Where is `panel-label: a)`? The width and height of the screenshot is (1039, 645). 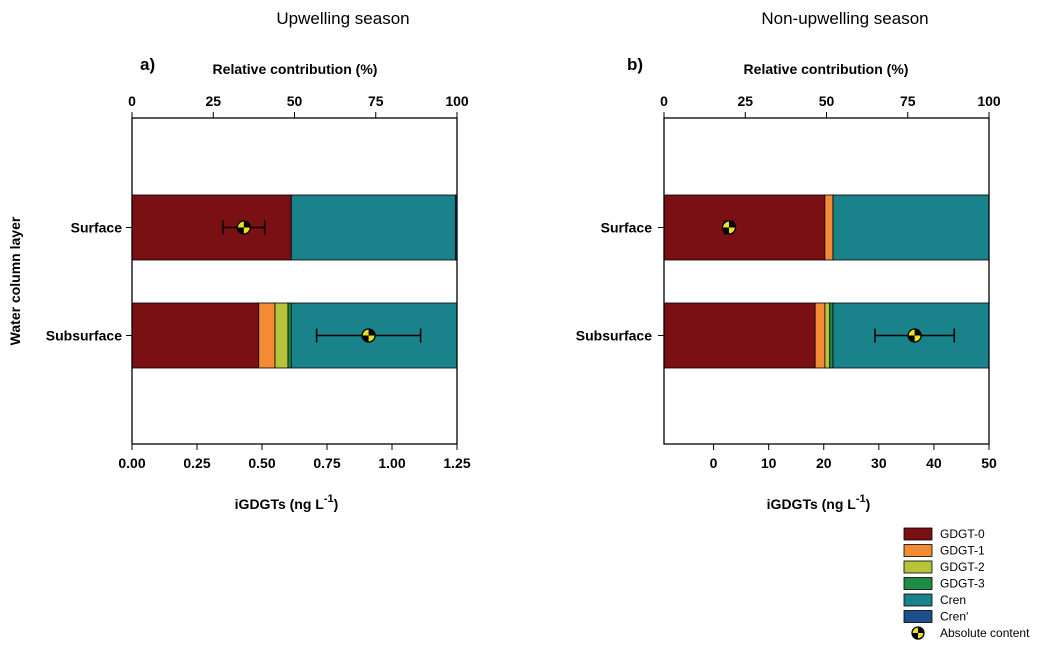
panel-label: a) is located at coordinates (147, 64).